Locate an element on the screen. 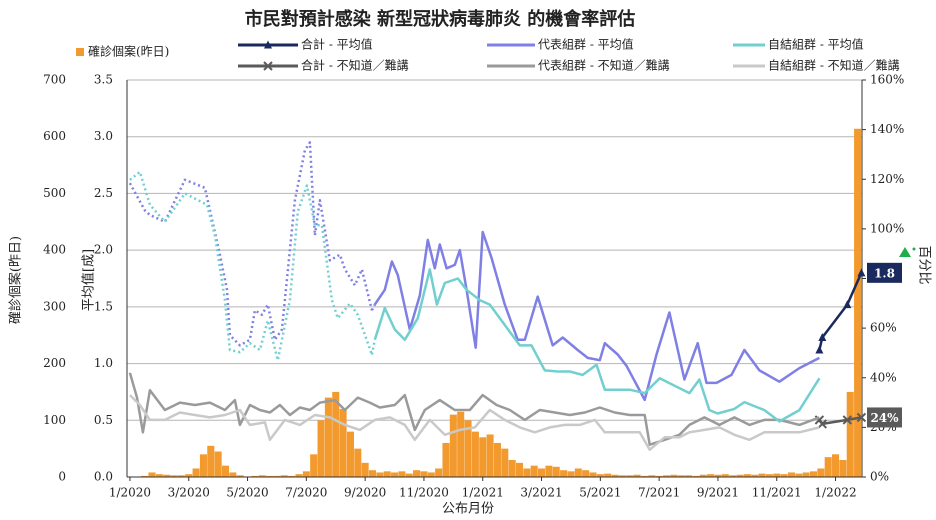 This screenshot has width=936, height=520. chart-title: 市民對預計感染 新型冠狀病毒肺炎 的機會率評估 is located at coordinates (440, 19).